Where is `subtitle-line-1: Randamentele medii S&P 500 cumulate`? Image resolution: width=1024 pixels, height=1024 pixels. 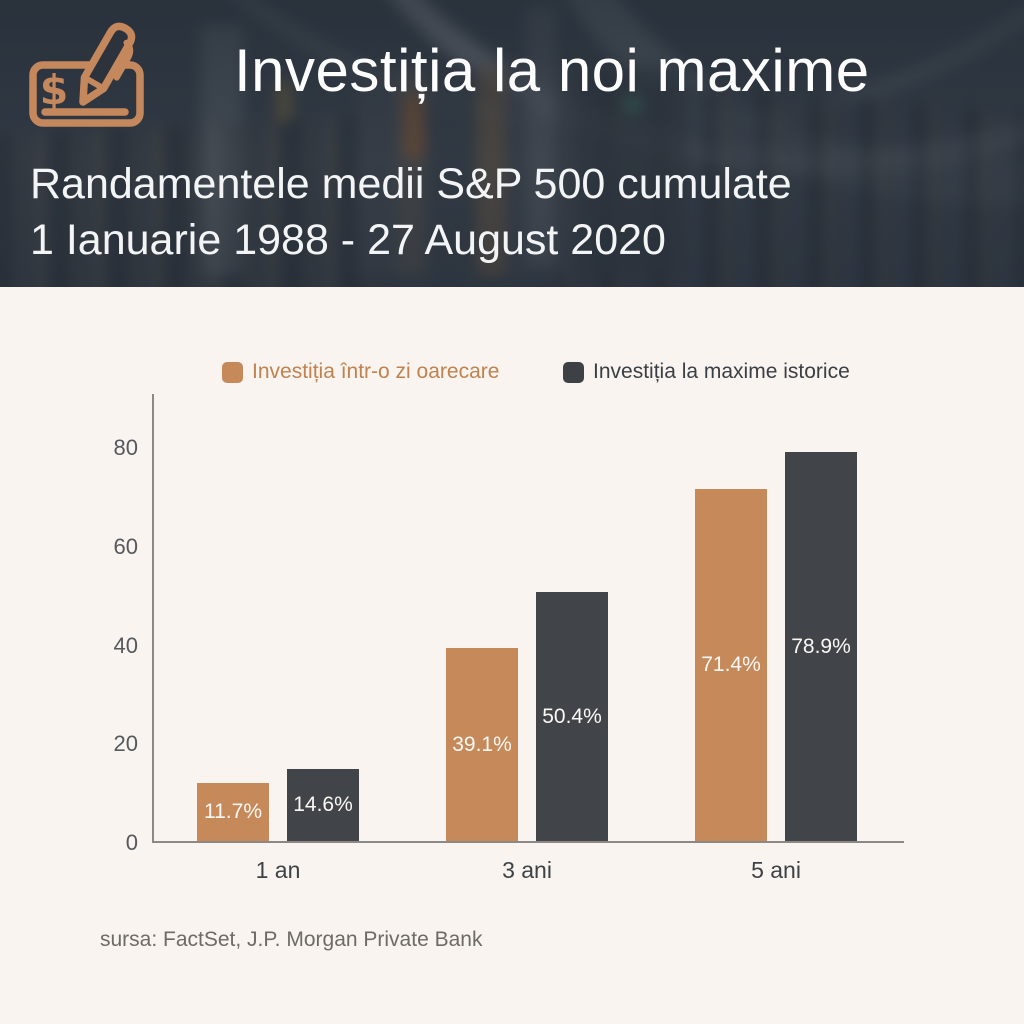 subtitle-line-1: Randamentele medii S&P 500 cumulate is located at coordinates (411, 184).